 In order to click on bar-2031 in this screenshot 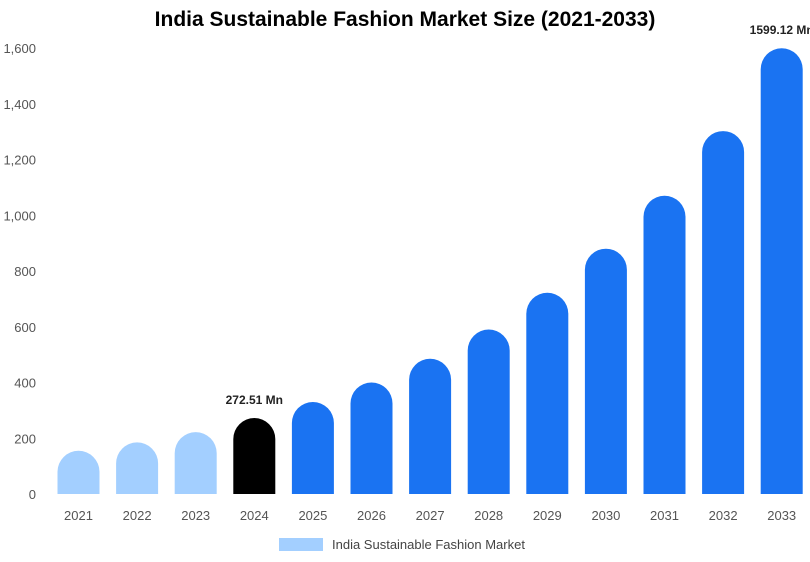, I will do `click(664, 345)`.